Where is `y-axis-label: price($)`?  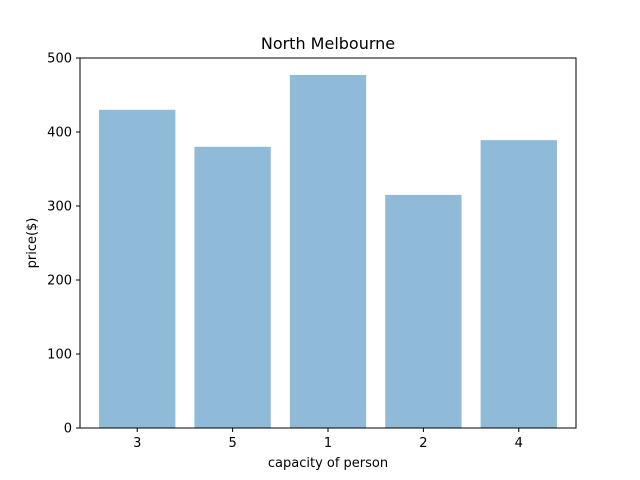
y-axis-label: price($) is located at coordinates (32, 243).